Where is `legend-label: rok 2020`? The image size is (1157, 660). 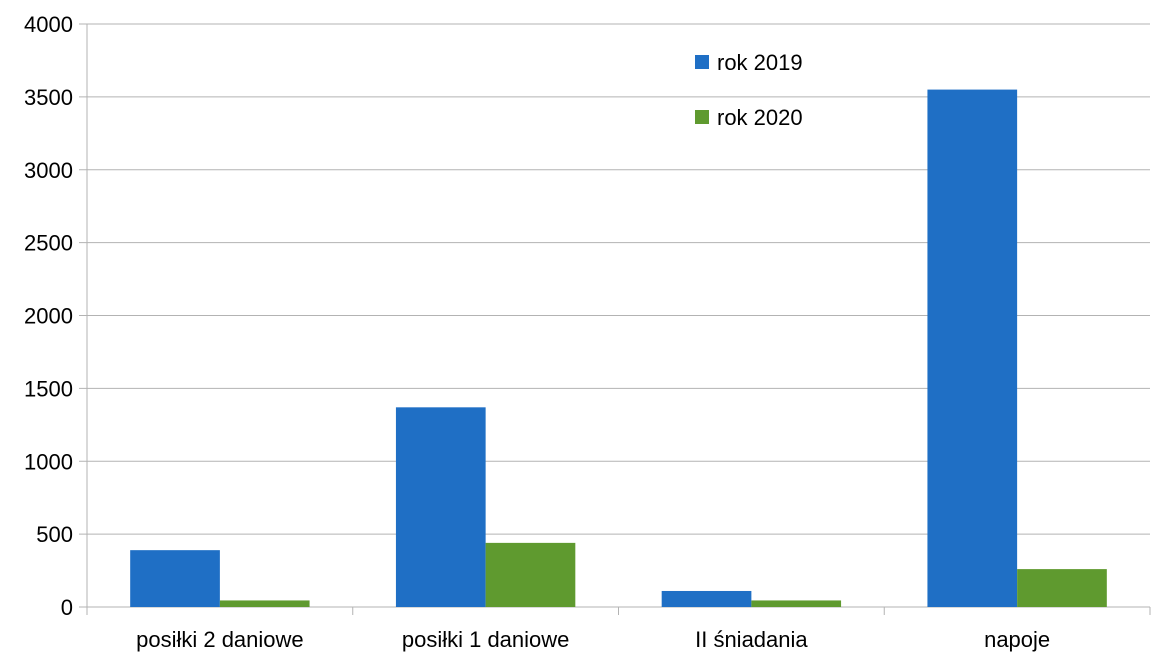
legend-label: rok 2020 is located at coordinates (760, 117).